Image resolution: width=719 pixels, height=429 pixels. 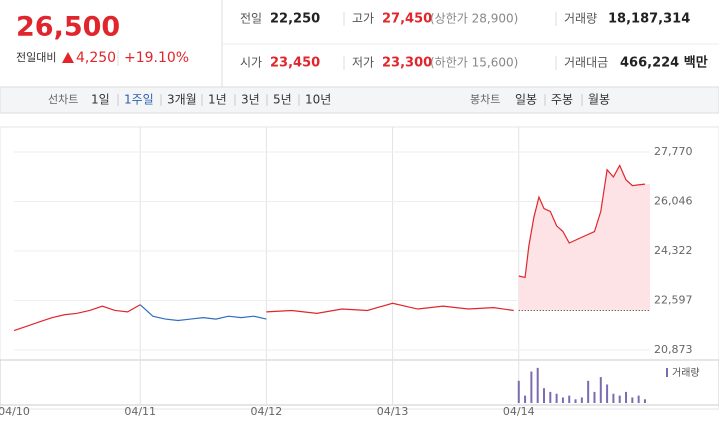 What do you see at coordinates (673, 200) in the screenshot?
I see `y-tick-label: 26,046` at bounding box center [673, 200].